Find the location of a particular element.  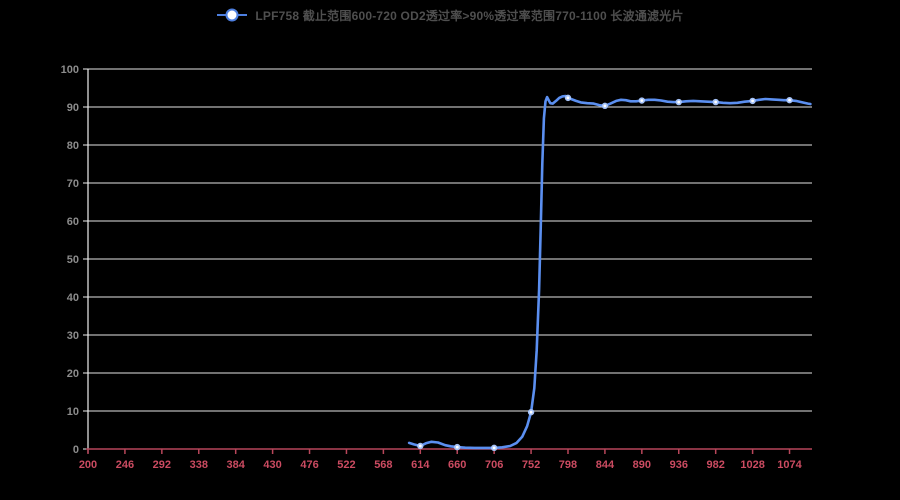

x-axis-tick-label: 476 is located at coordinates (309, 465).